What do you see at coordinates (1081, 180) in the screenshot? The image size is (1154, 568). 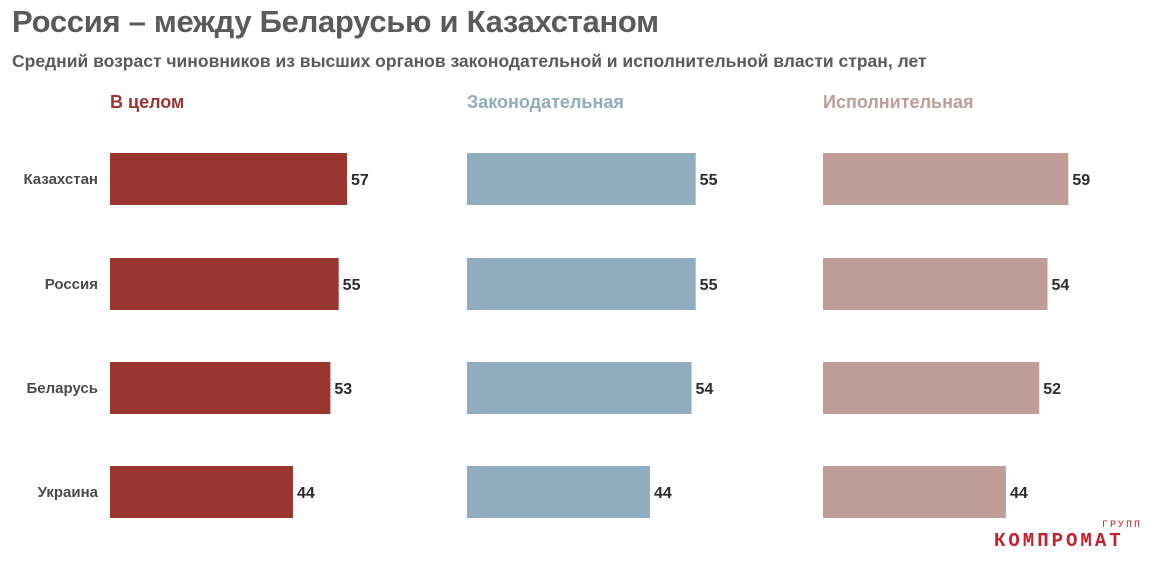 I see `value-label: 59` at bounding box center [1081, 180].